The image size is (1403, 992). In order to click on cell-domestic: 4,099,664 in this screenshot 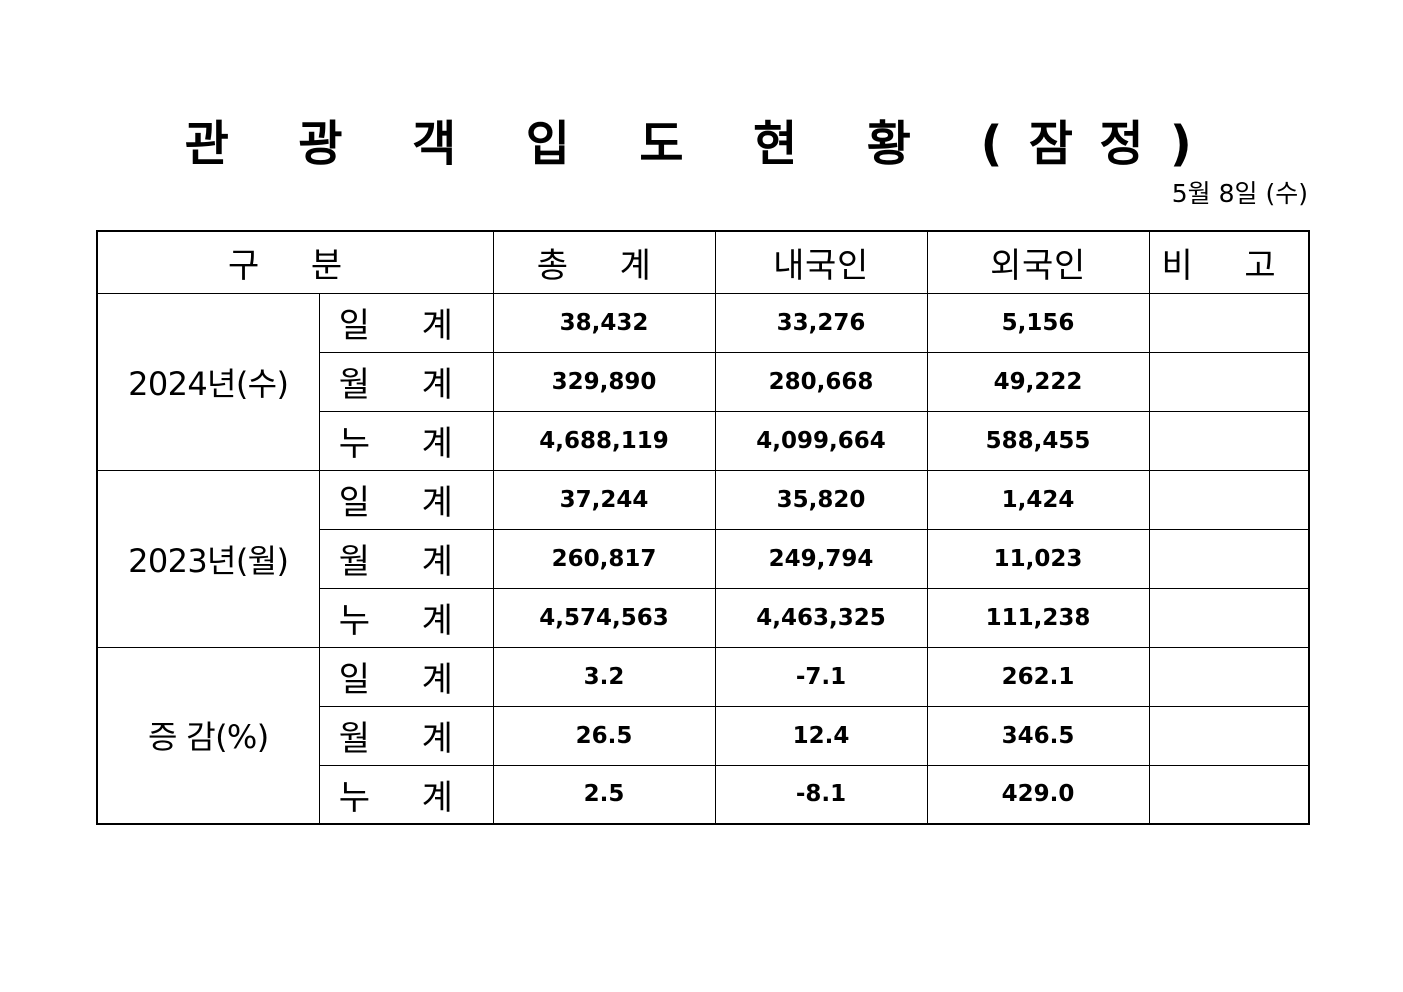, I will do `click(821, 440)`.